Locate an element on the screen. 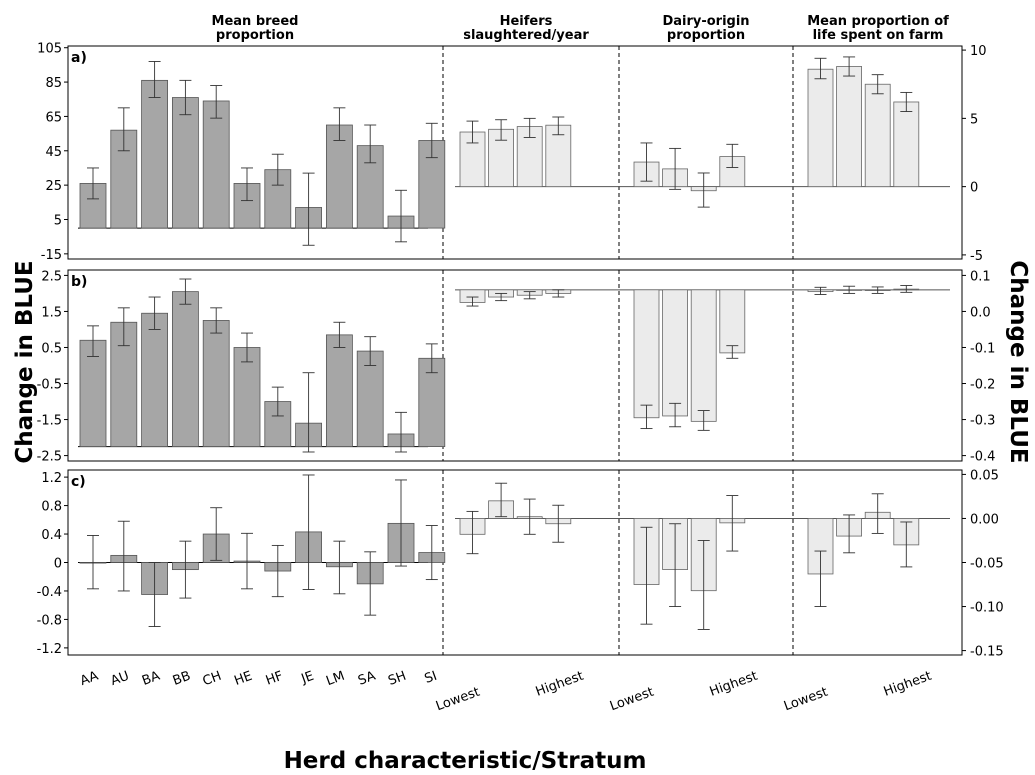  breed-tick-label: JE is located at coordinates (307, 678).